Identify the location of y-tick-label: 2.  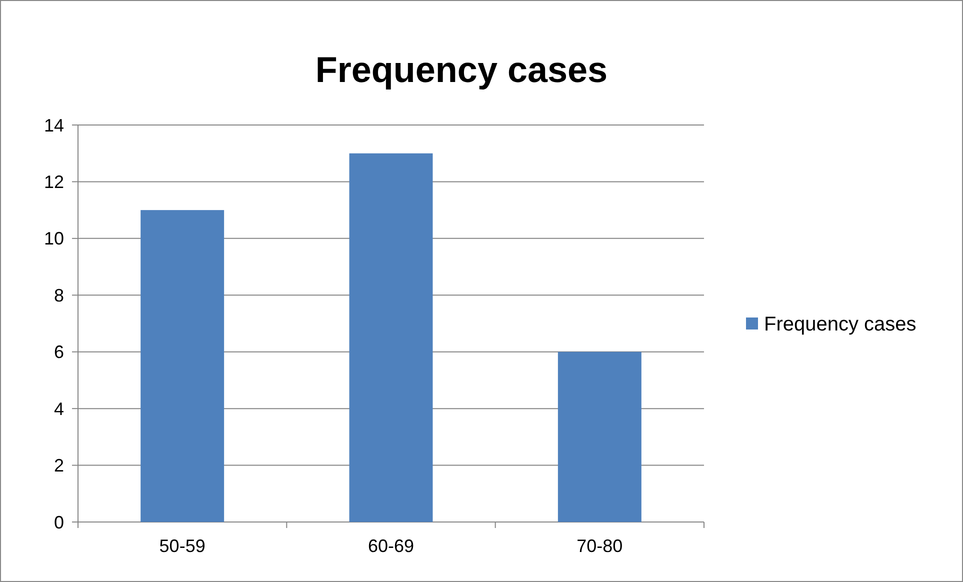
(59, 466).